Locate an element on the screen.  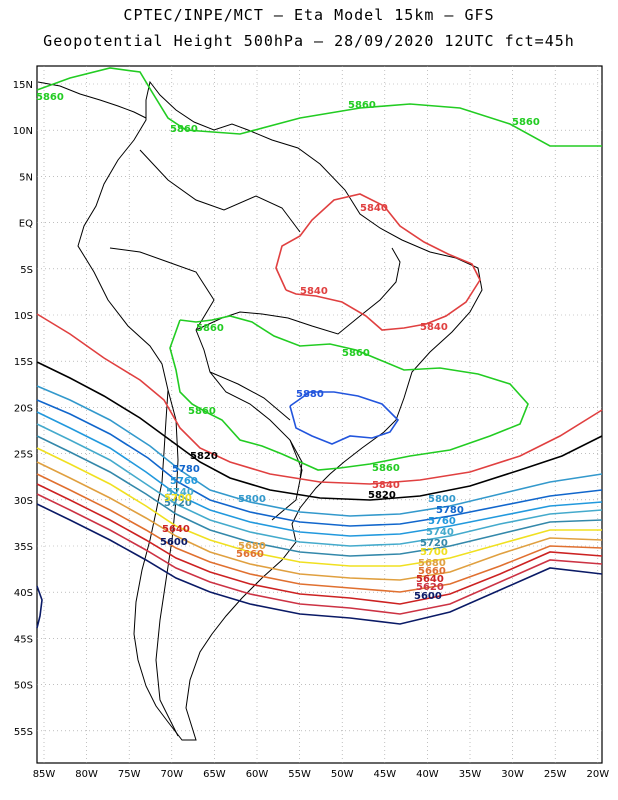
lon-tick-label: 80W is located at coordinates (86, 774).